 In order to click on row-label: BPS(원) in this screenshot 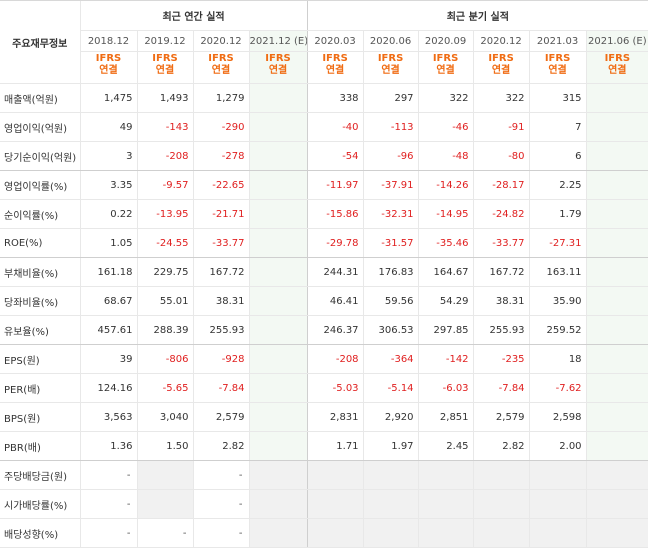, I will do `click(40, 417)`.